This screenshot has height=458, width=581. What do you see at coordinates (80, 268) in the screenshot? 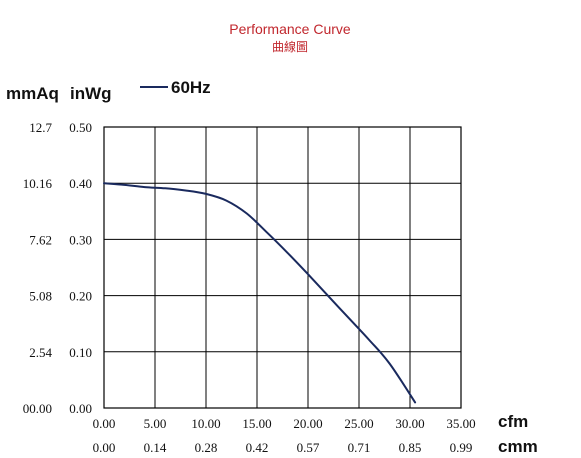
I see `y-axis-inwg: 0.00 0.10 0.20 0.30 0.40 0.50` at bounding box center [80, 268].